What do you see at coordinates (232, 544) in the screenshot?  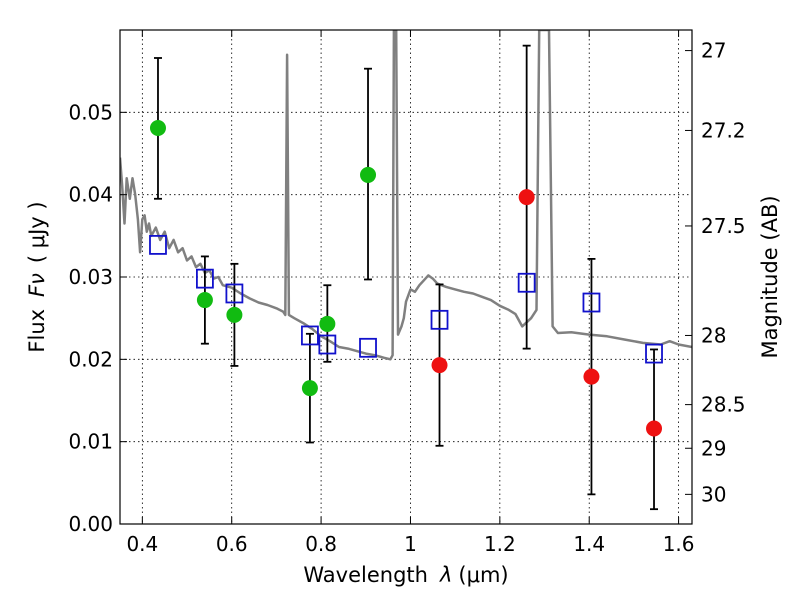 I see `x-tick-label: 0.6` at bounding box center [232, 544].